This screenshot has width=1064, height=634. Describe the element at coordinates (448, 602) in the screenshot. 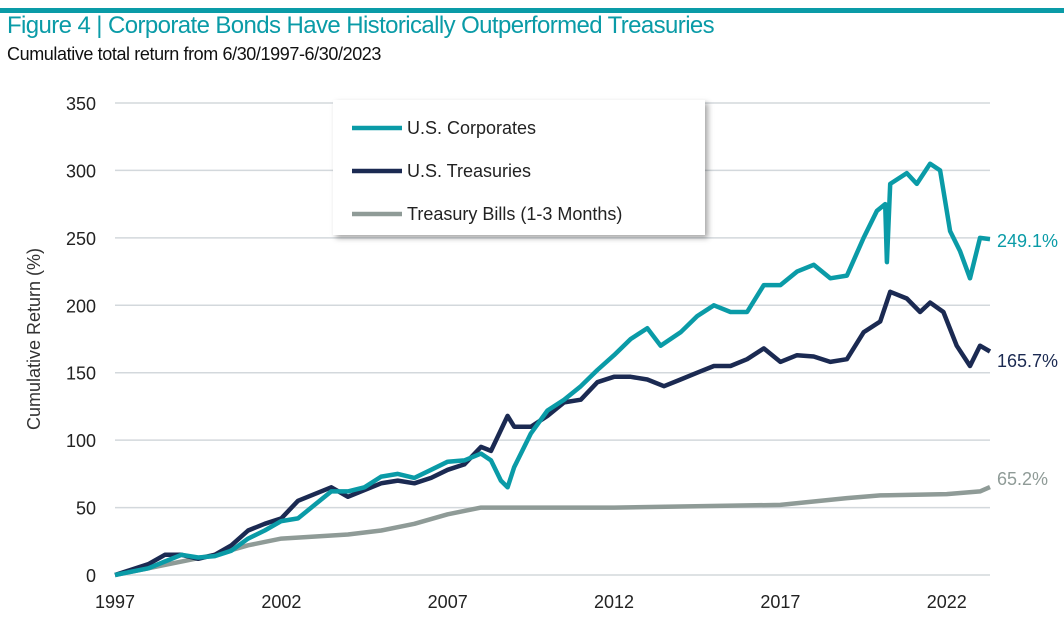

I see `x-tick-label: 2007` at that location.